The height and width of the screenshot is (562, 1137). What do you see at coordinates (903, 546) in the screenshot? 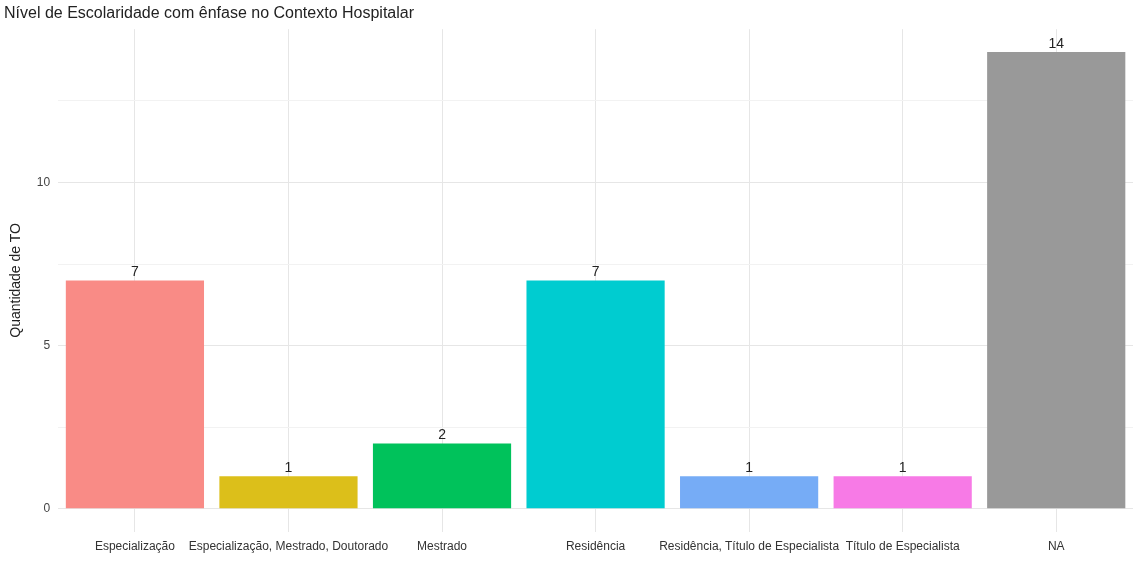
I see `x-tick-label: Título de Especialista` at bounding box center [903, 546].